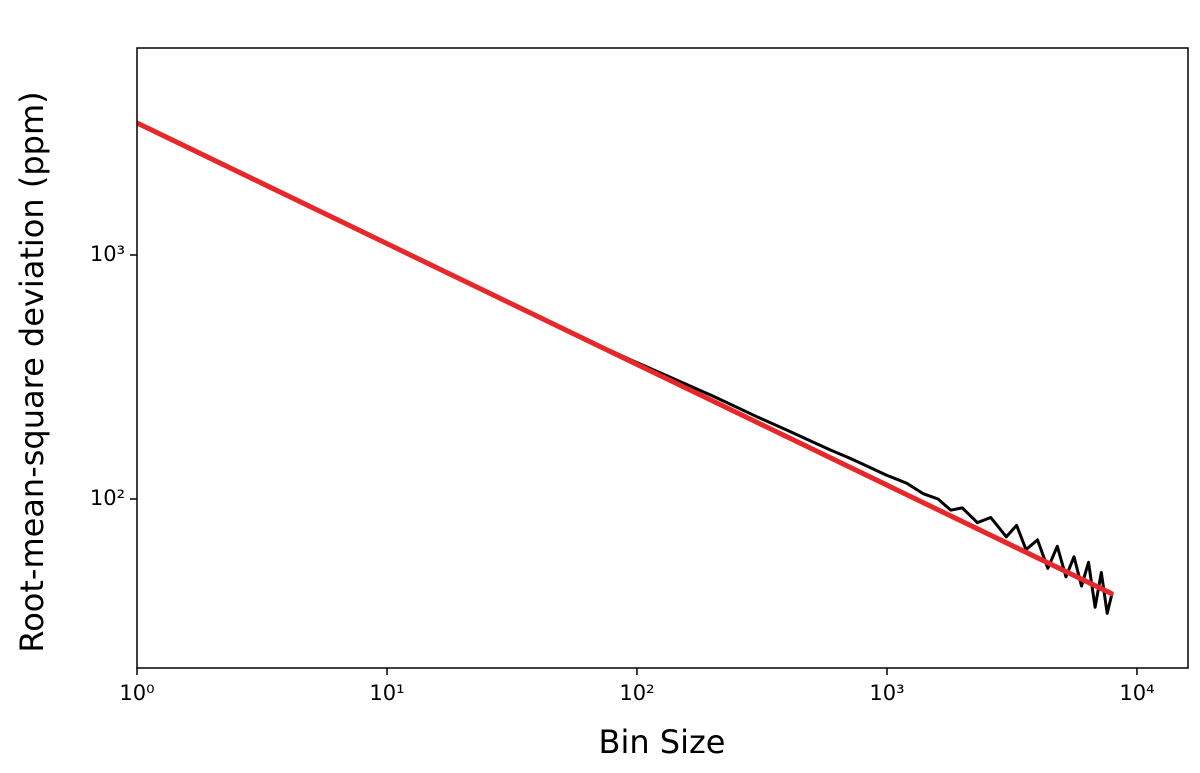  What do you see at coordinates (107, 254) in the screenshot?
I see `y-tick-label: 10³` at bounding box center [107, 254].